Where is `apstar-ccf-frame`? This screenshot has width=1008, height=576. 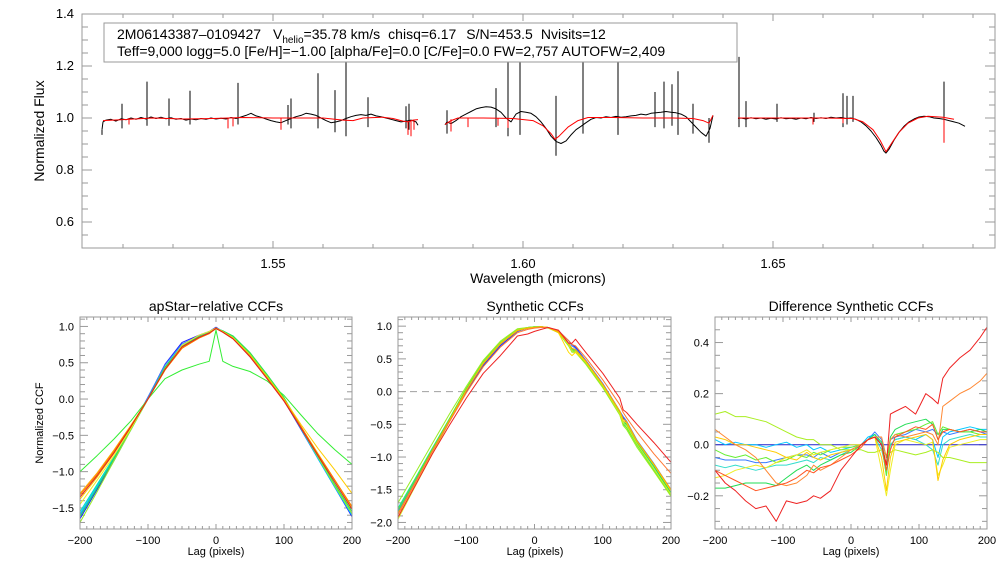
apstar-ccf-frame is located at coordinates (216, 423).